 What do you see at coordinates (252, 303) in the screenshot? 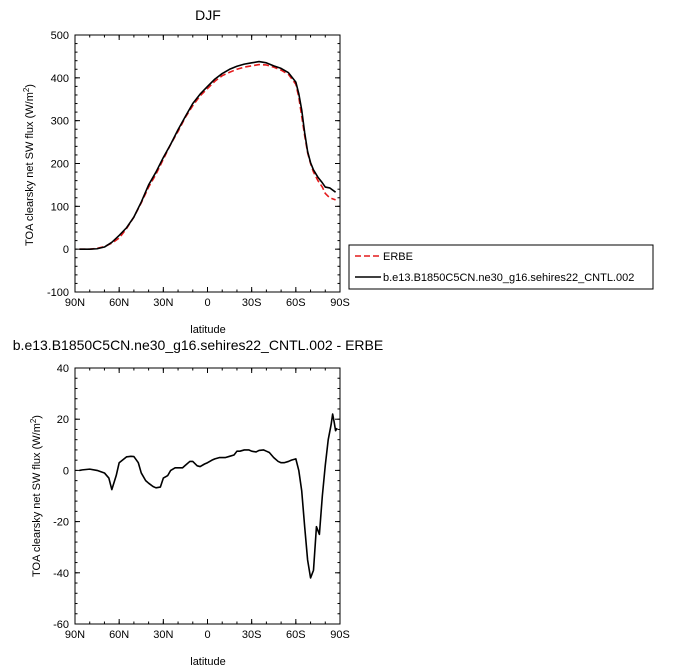
I see `top-x-tick-label: 30S` at bounding box center [252, 303].